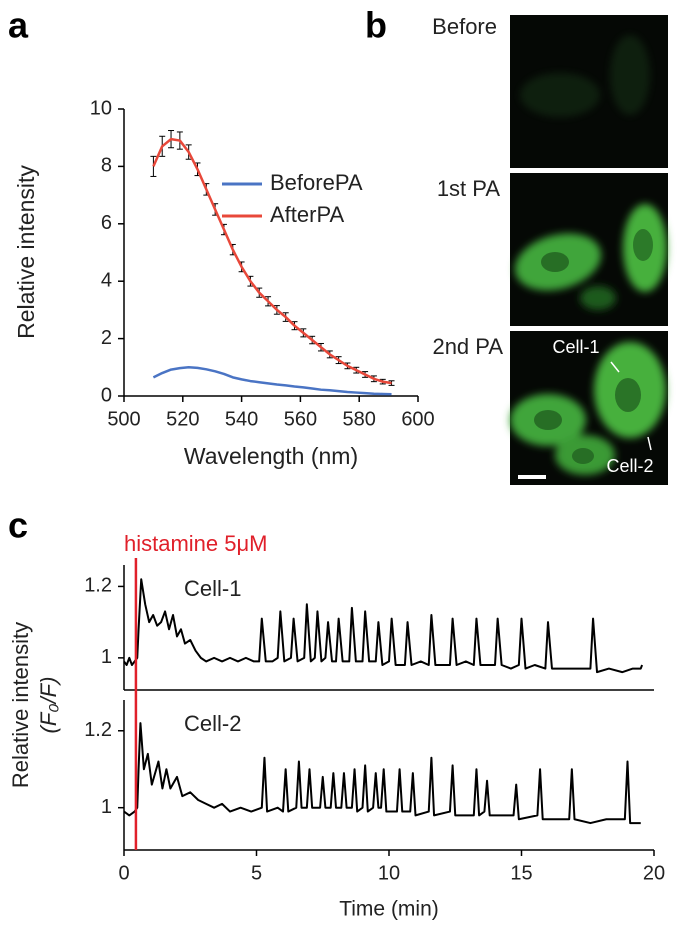  Describe the element at coordinates (106, 166) in the screenshot. I see `y-tick-label: 8` at that location.